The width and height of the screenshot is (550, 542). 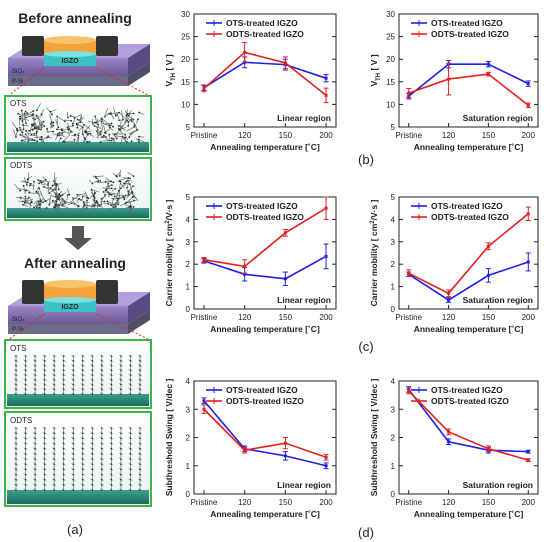 What do you see at coordinates (375, 70) in the screenshot?
I see `y-axis-label: VTH [ V ]` at bounding box center [375, 70].